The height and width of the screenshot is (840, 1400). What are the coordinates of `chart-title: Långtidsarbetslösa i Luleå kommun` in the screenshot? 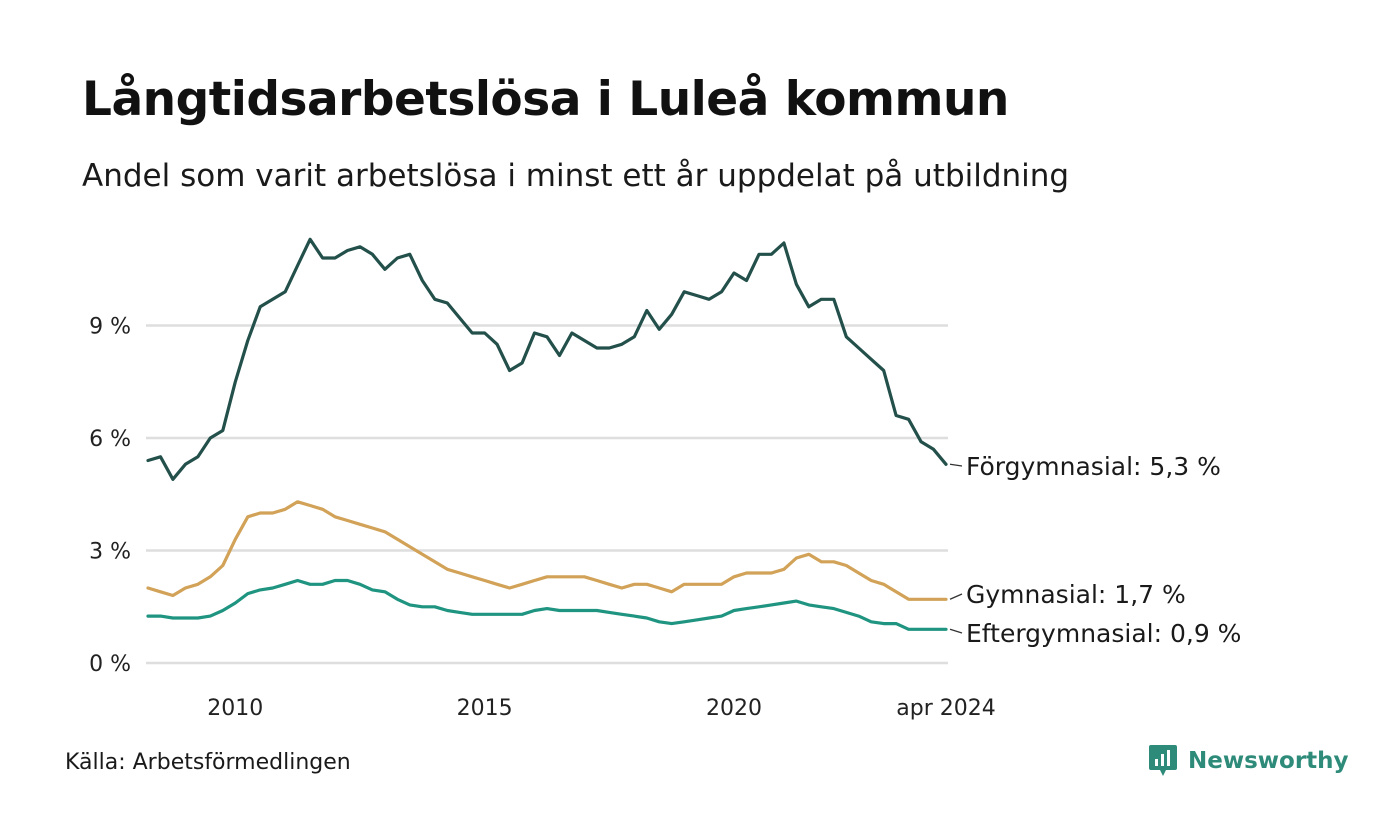 It's located at (545, 99).